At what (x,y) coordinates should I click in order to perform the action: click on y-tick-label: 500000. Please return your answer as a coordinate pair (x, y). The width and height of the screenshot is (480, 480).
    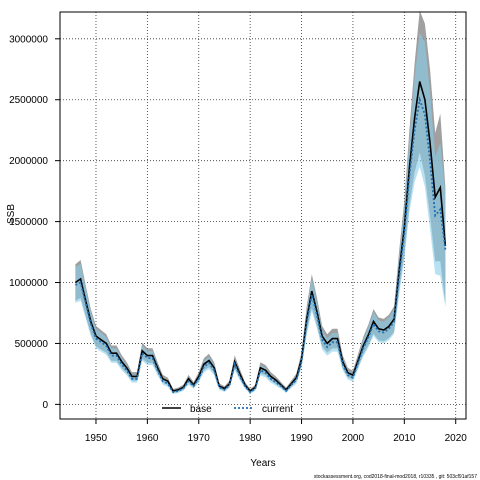
    Looking at the image, I should click on (32, 344).